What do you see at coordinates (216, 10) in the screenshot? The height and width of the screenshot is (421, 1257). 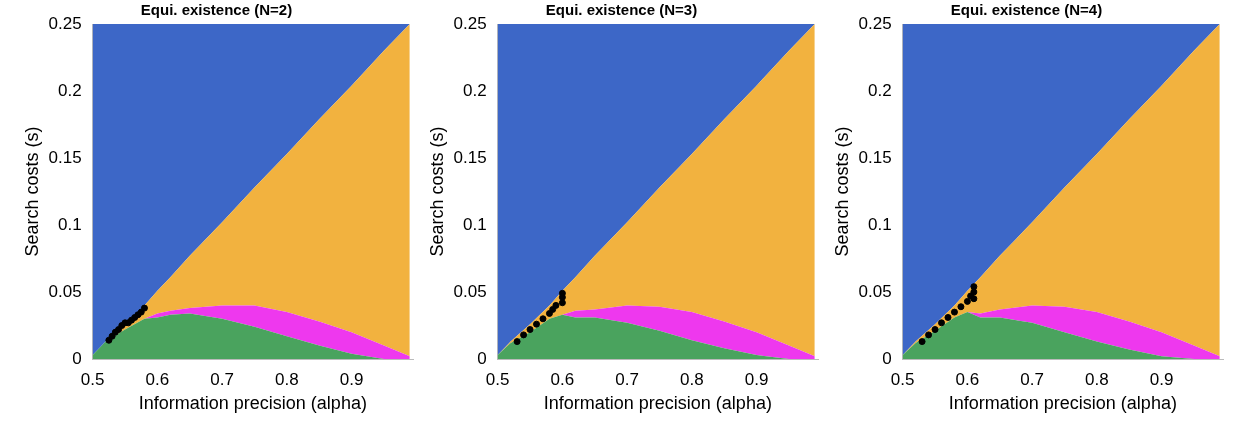 I see `chart-title: Equi. existence (N=2)` at bounding box center [216, 10].